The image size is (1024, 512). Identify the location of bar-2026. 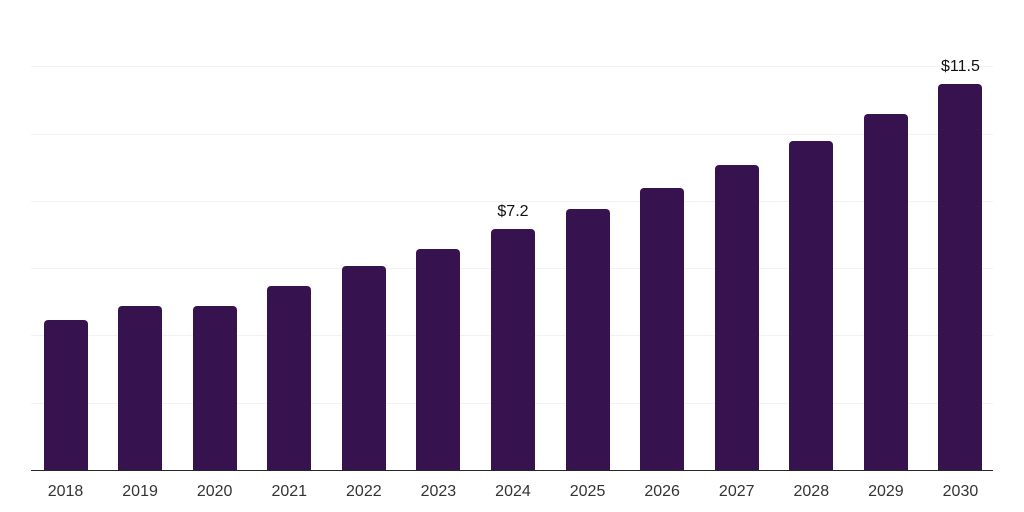
(662, 329).